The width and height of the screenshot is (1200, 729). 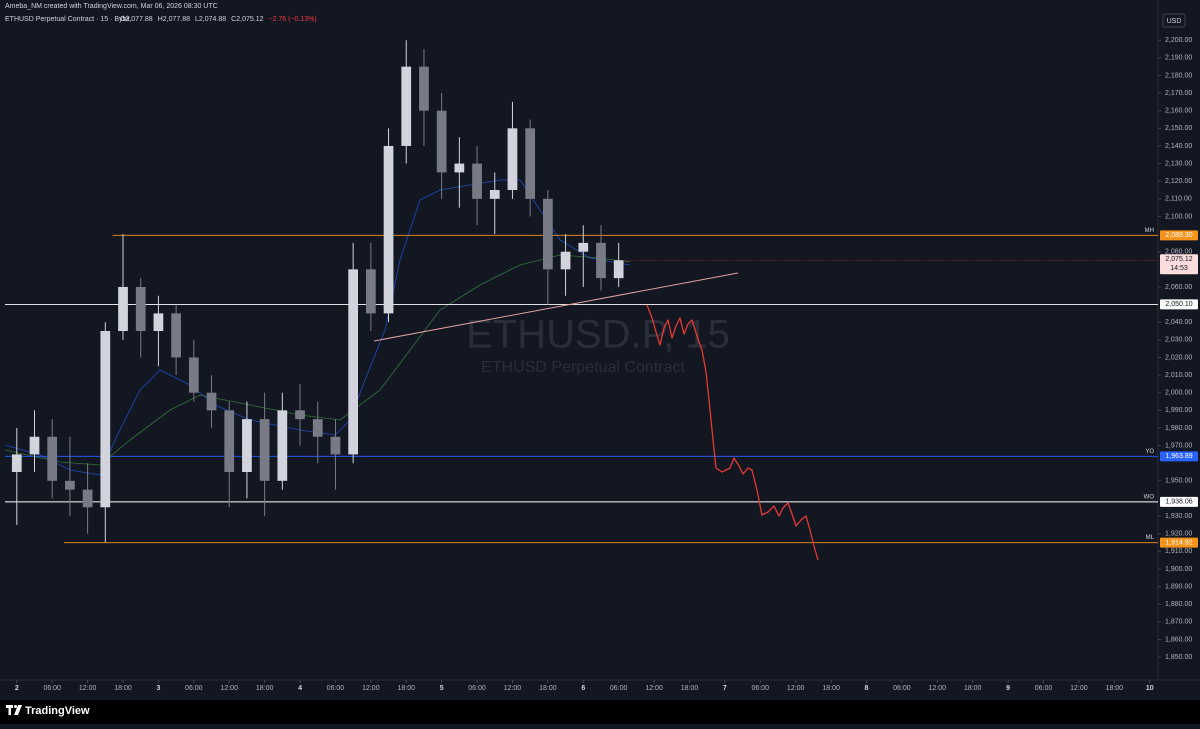 I want to click on y-tick-label: 2,120.00, so click(x=1178, y=181).